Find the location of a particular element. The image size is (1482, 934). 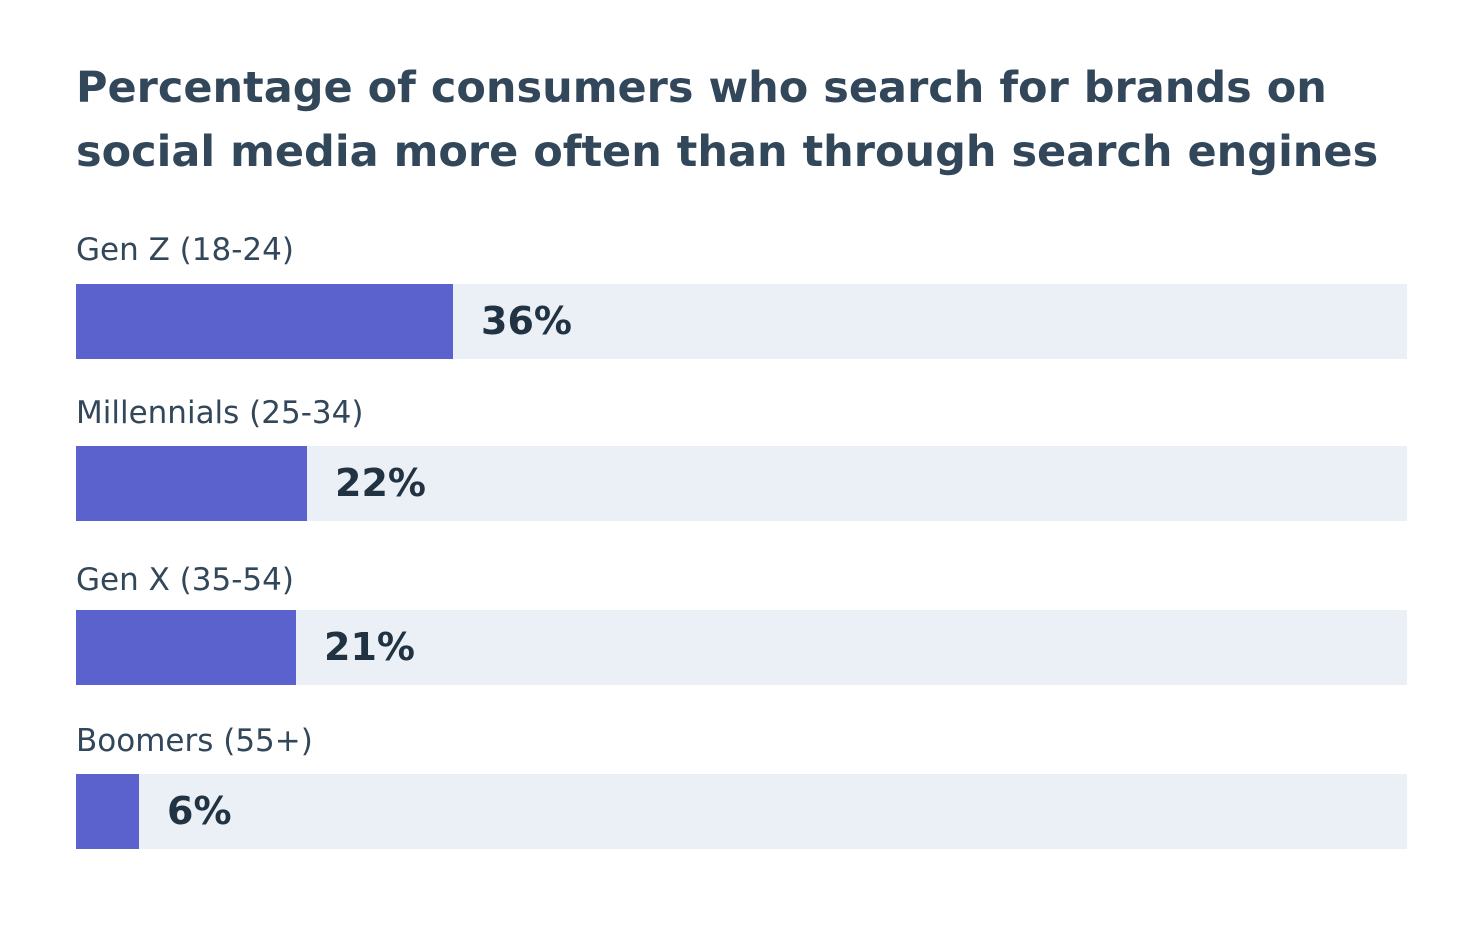

value-label: 36% is located at coordinates (526, 321).